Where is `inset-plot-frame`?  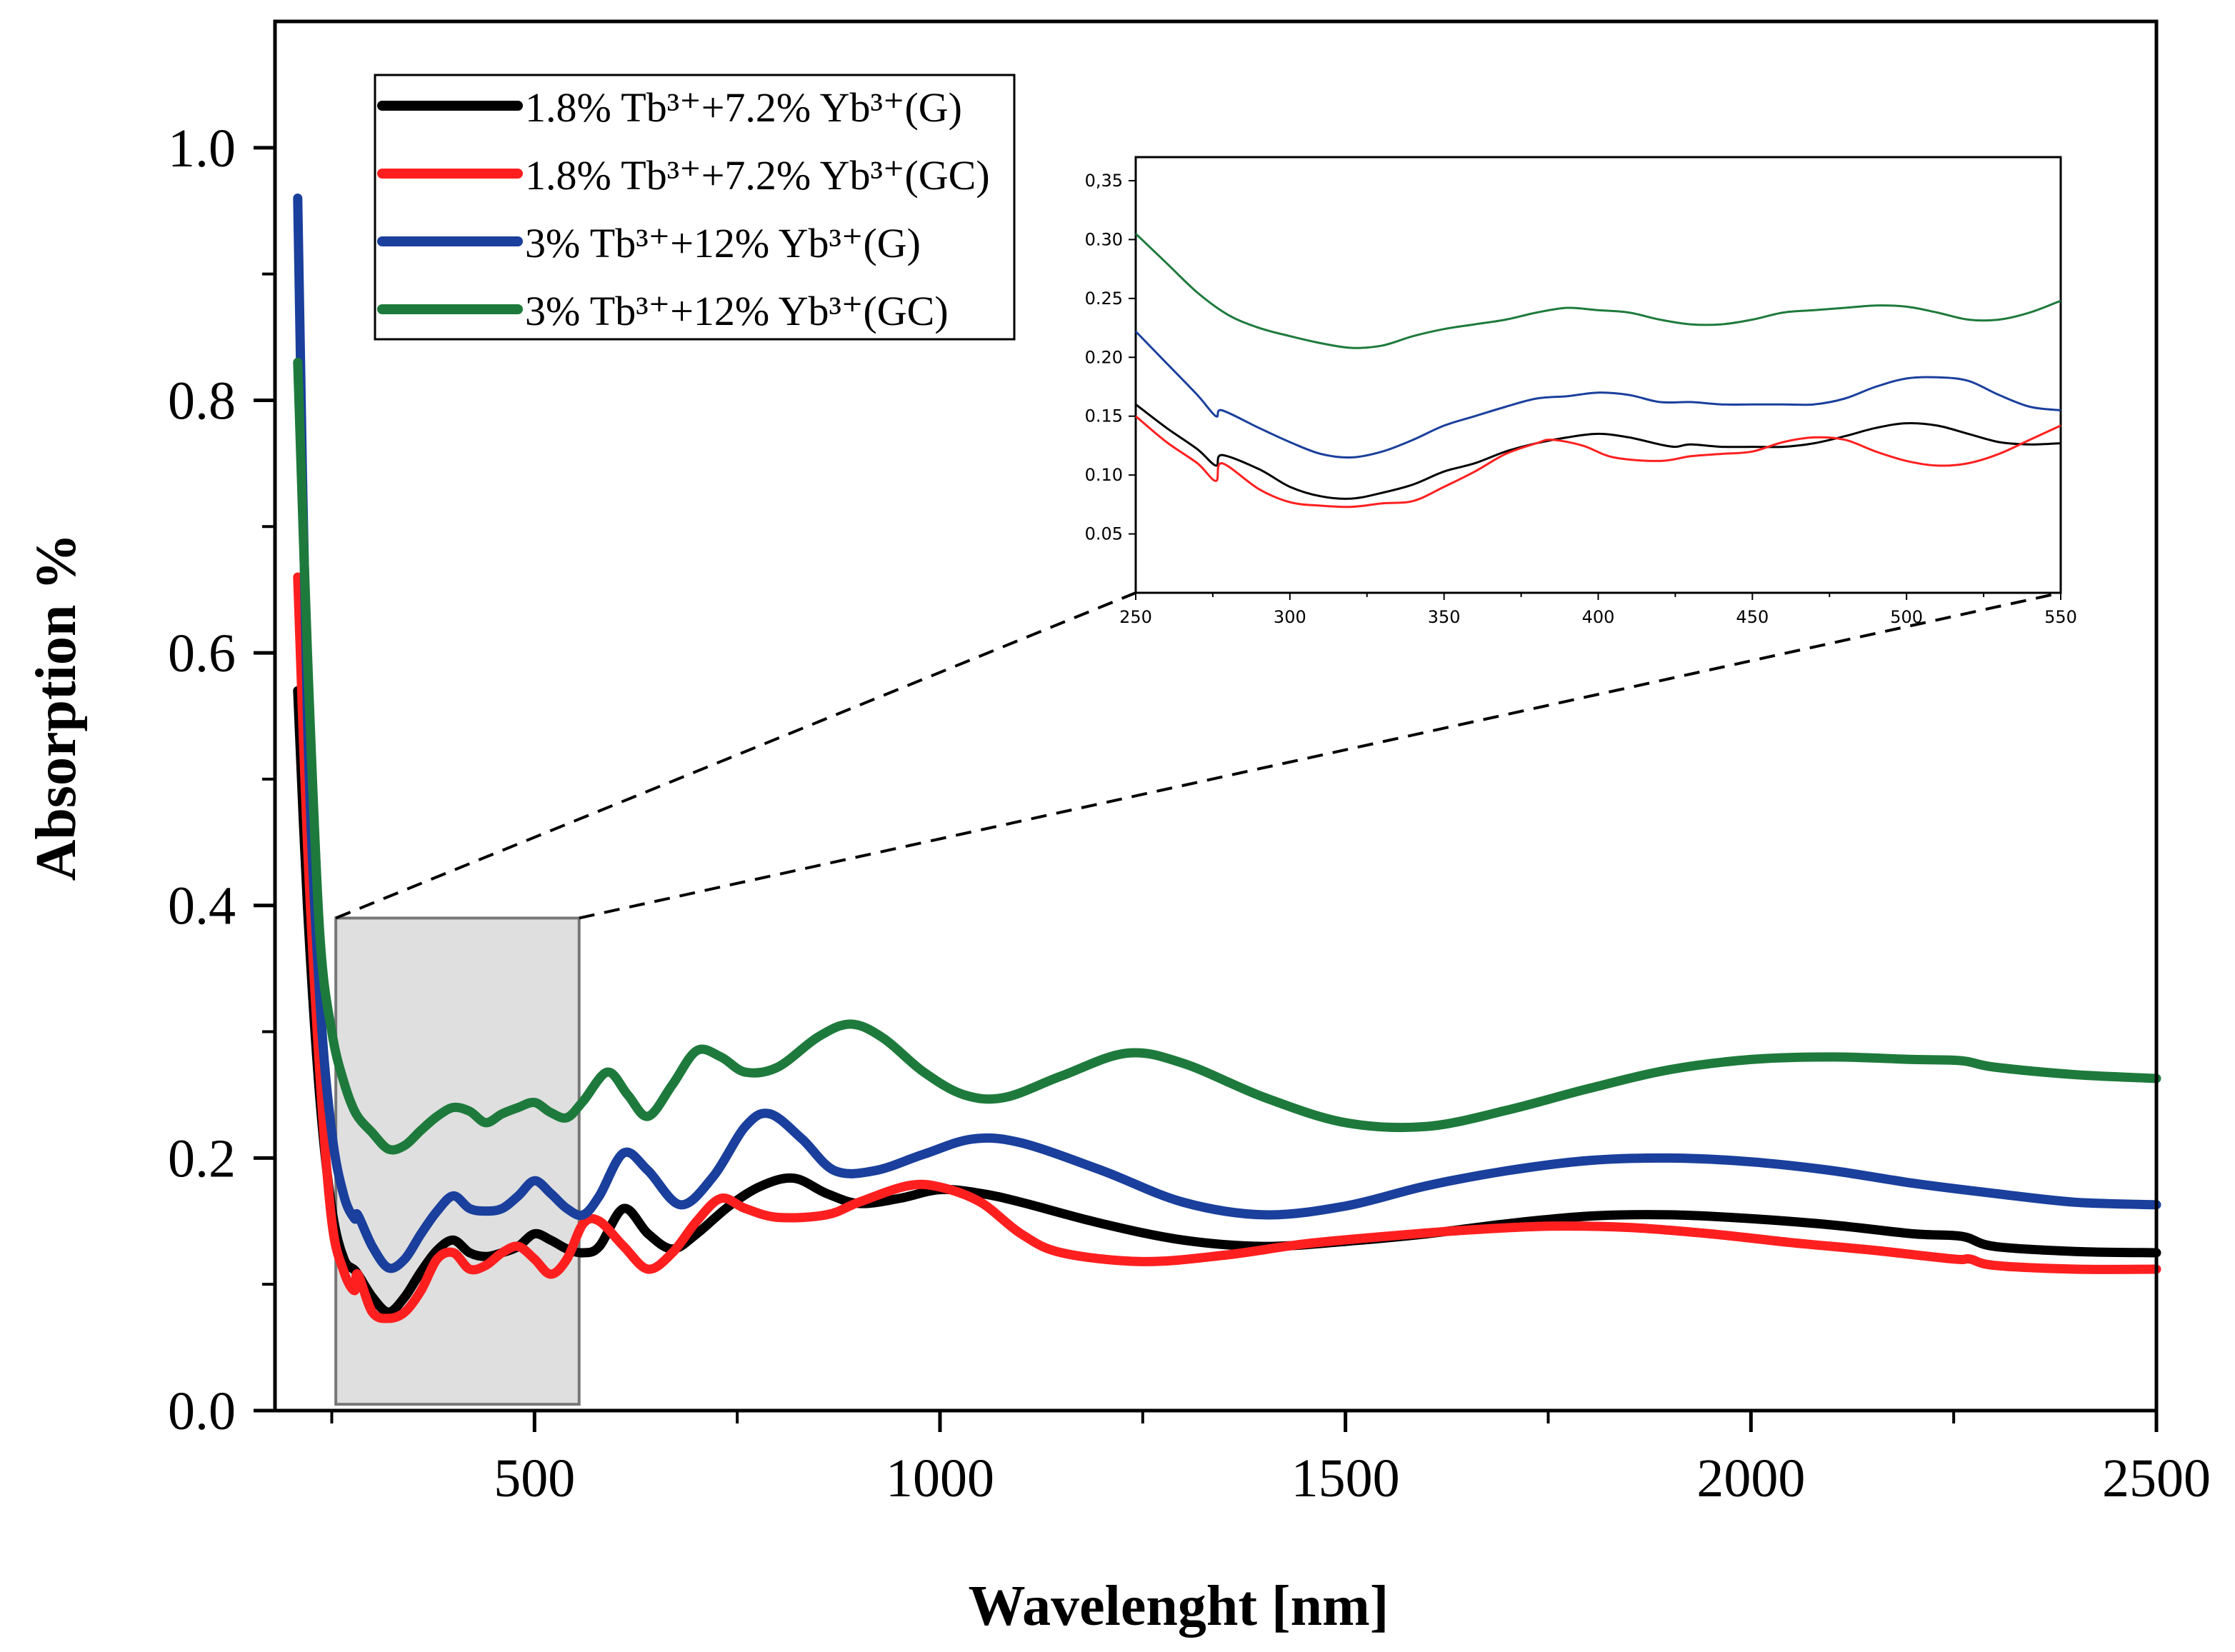 inset-plot-frame is located at coordinates (1598, 375).